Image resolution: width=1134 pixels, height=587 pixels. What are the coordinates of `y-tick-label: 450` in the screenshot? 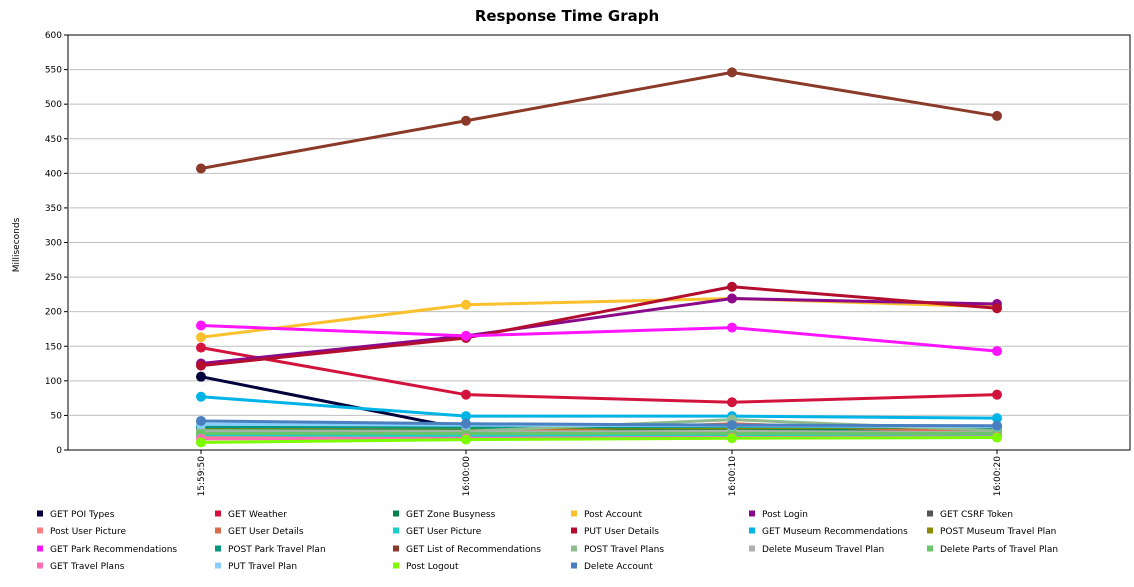 It's located at (53, 140).